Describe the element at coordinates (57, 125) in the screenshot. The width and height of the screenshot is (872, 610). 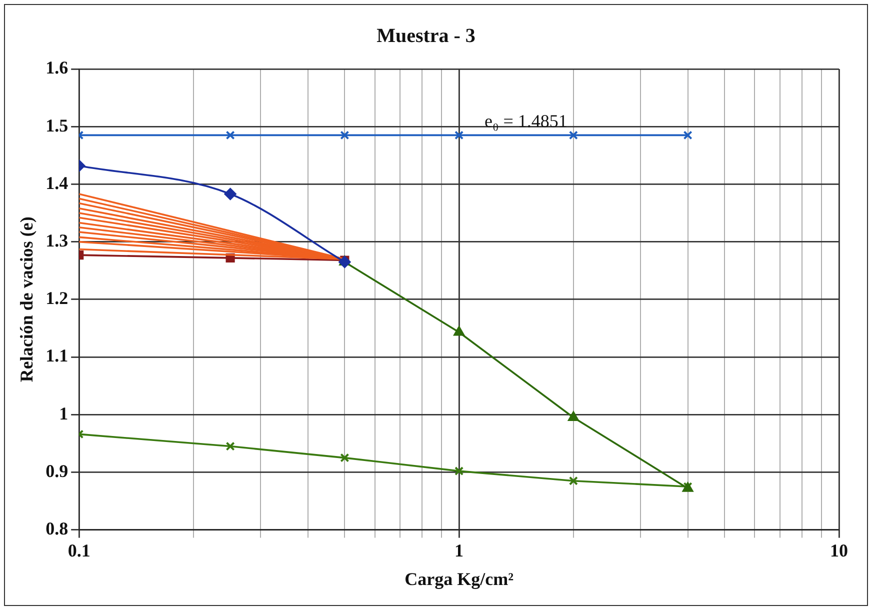
I see `y-tick-label: 1.5` at that location.